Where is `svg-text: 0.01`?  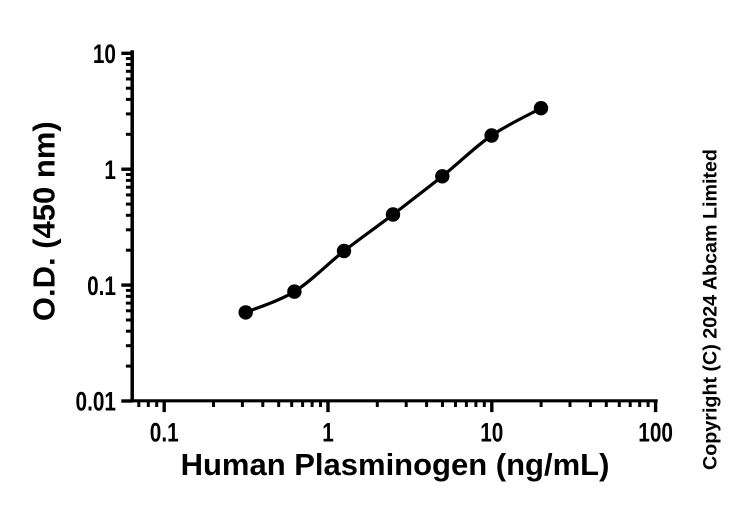 svg-text: 0.01 is located at coordinates (96, 402).